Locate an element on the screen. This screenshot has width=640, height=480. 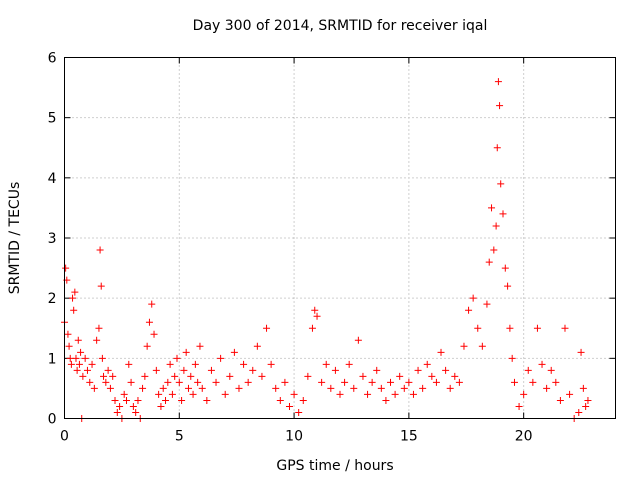
x-tick-label: 10 is located at coordinates (294, 437).